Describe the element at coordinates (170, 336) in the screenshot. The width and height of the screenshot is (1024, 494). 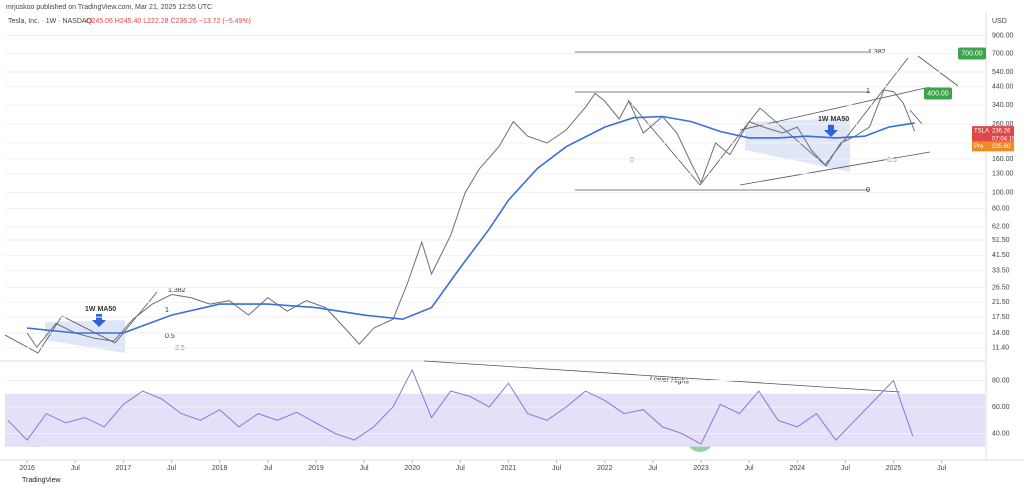
I see `annotation: 0.5` at that location.